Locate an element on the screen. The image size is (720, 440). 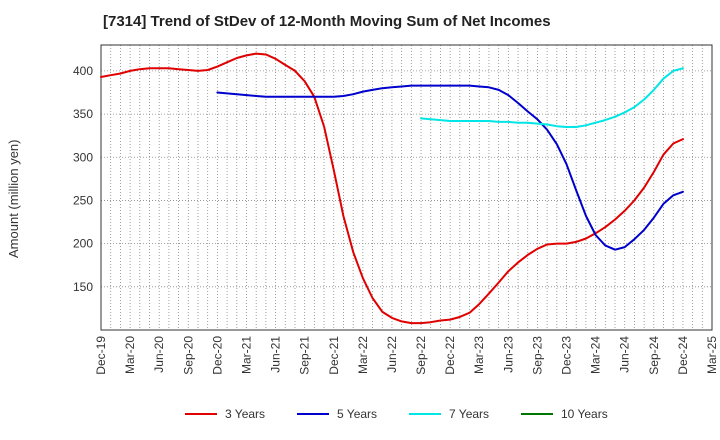
x-tick-label: Sep-23 is located at coordinates (537, 355).